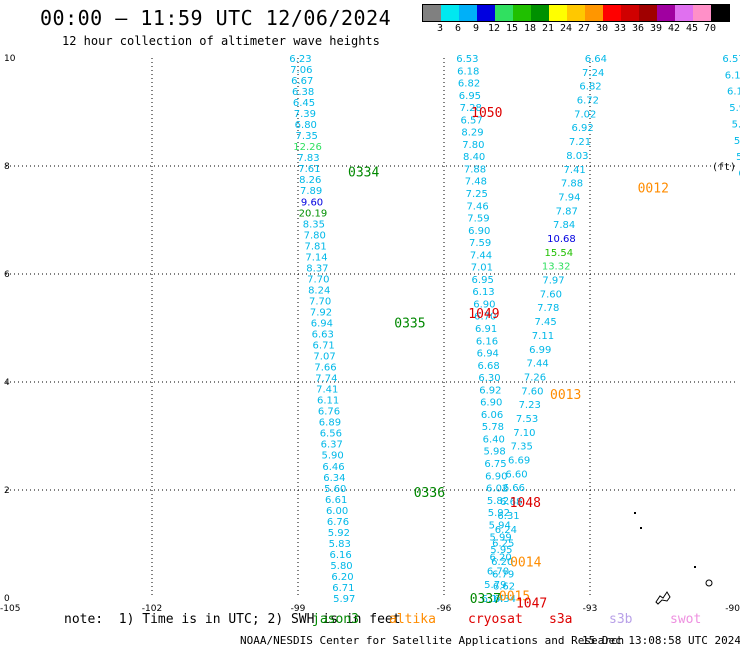 The height and width of the screenshot is (650, 740). I want to click on wave-height-value: 7.70, so click(318, 279).